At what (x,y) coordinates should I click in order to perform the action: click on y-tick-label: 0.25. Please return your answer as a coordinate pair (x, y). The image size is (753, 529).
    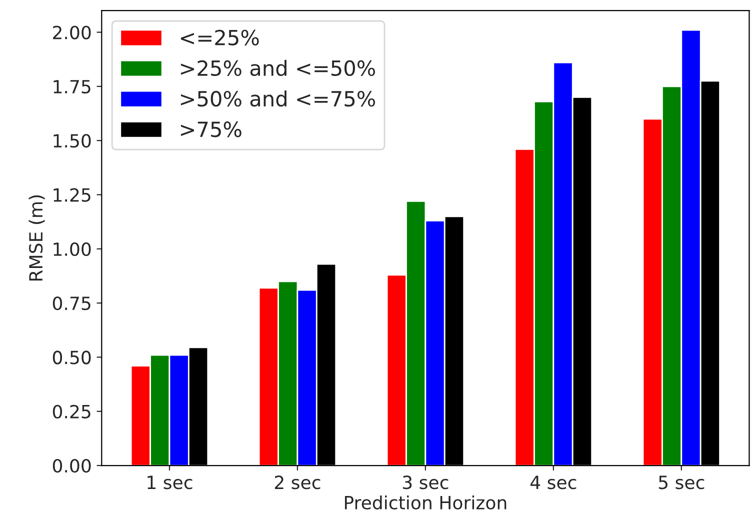
    Looking at the image, I should click on (71, 411).